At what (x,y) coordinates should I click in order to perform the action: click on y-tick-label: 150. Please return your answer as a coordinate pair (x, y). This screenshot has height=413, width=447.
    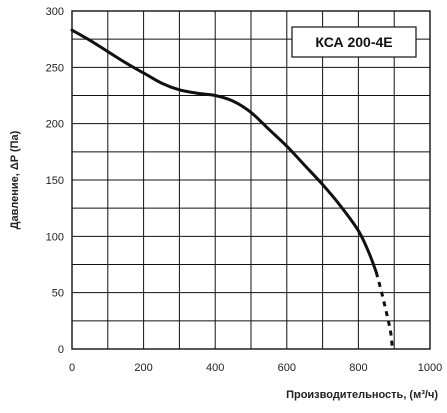
    Looking at the image, I should click on (55, 181).